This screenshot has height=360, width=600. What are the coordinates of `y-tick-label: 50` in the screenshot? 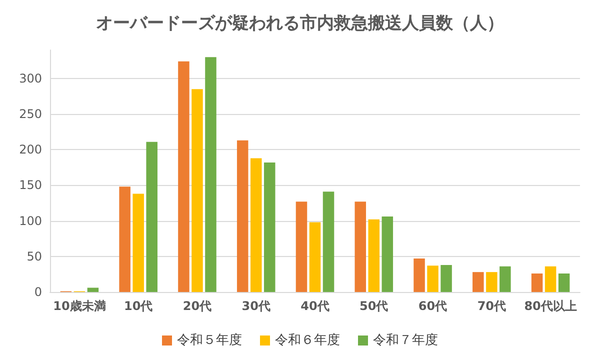 It's located at (34, 256).